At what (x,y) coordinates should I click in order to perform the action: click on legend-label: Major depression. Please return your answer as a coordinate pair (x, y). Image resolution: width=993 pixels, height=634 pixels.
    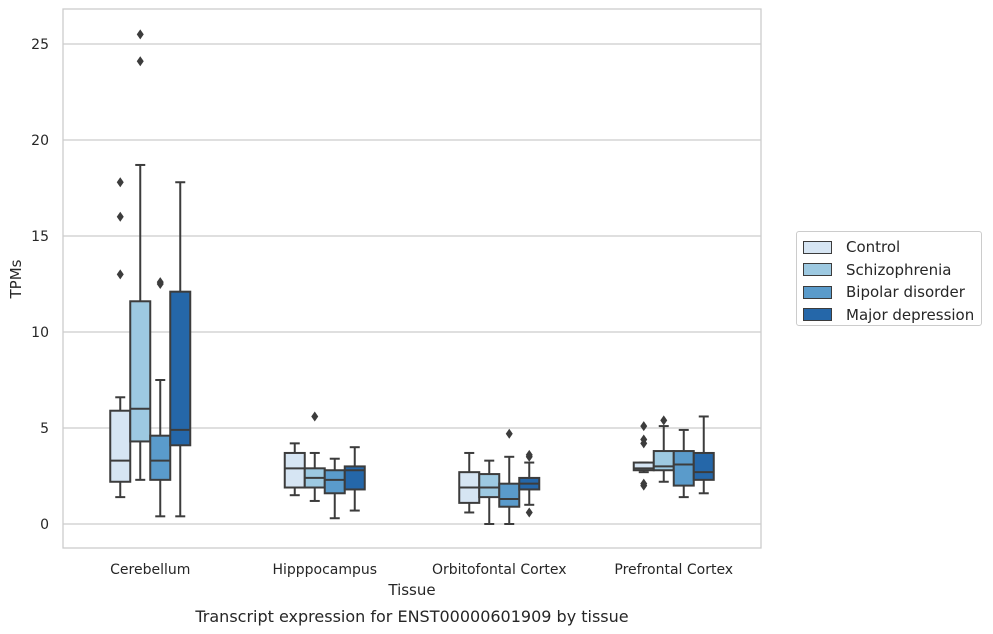
    Looking at the image, I should click on (910, 314).